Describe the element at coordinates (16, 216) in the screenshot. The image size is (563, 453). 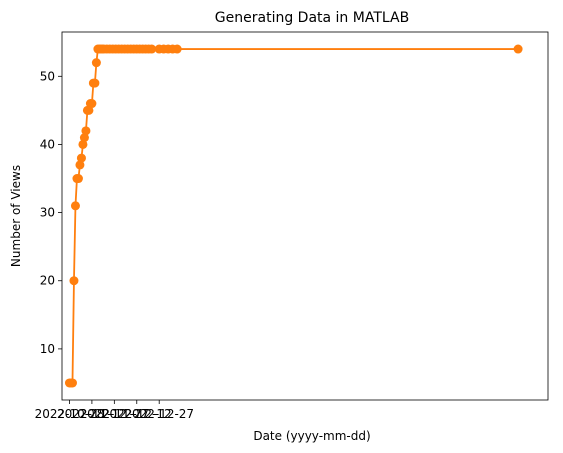
I see `y-axis-label: Number of Views` at that location.